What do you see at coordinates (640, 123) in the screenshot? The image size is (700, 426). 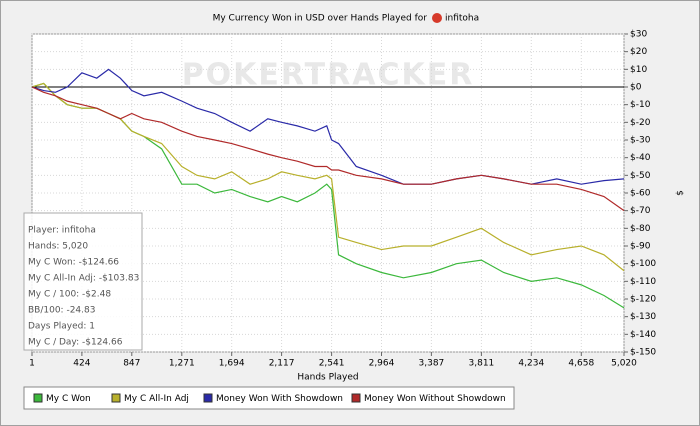 I see `y-tick-label: $-20` at bounding box center [640, 123].